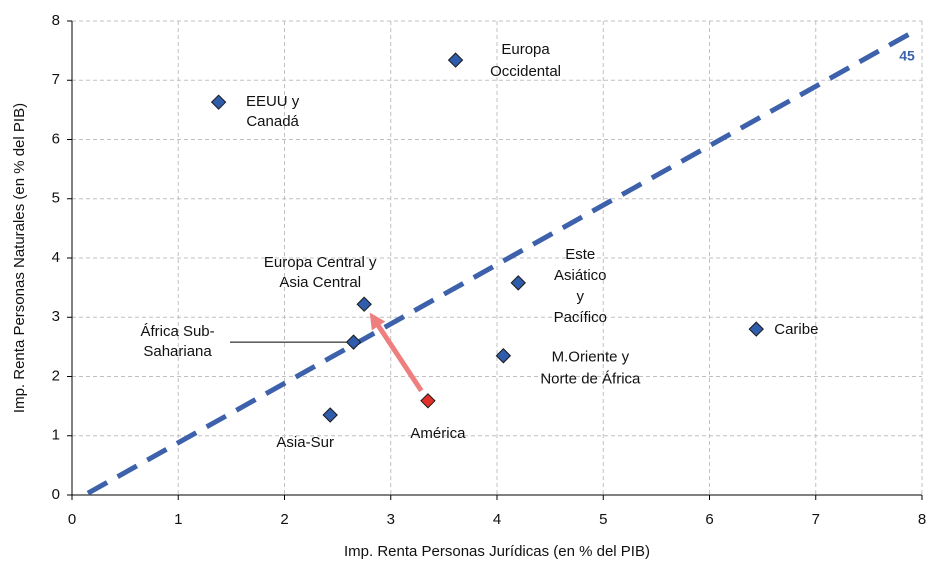  What do you see at coordinates (273, 101) in the screenshot?
I see `point-label: EEUU y` at bounding box center [273, 101].